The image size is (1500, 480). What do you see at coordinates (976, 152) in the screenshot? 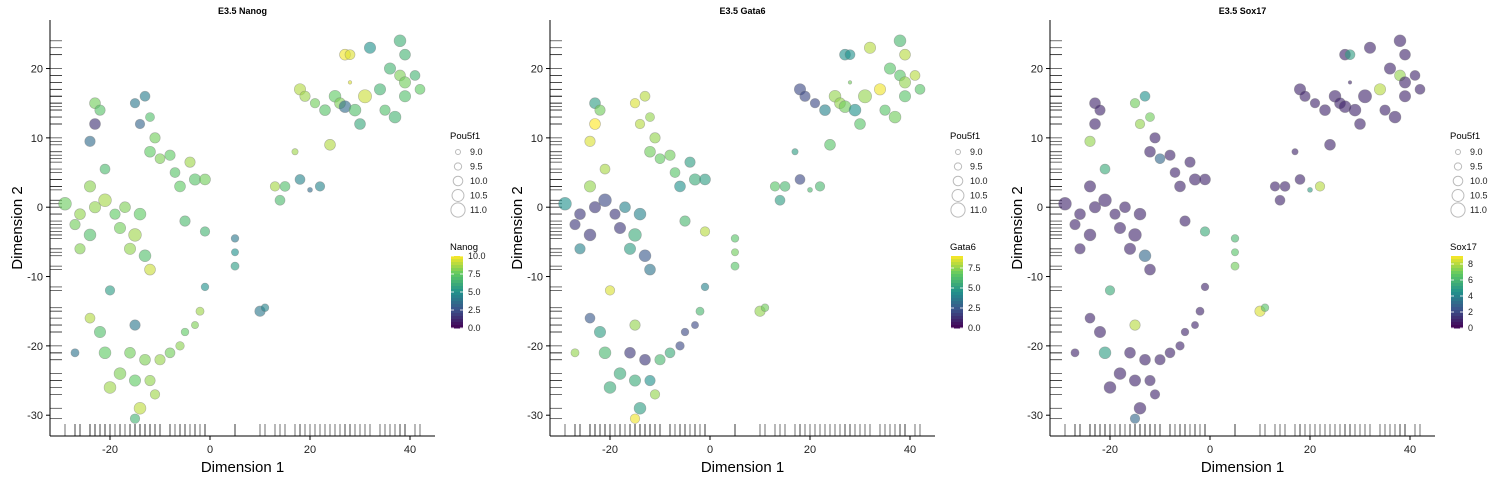
I see `size-legend-label: 9.0` at bounding box center [976, 152].